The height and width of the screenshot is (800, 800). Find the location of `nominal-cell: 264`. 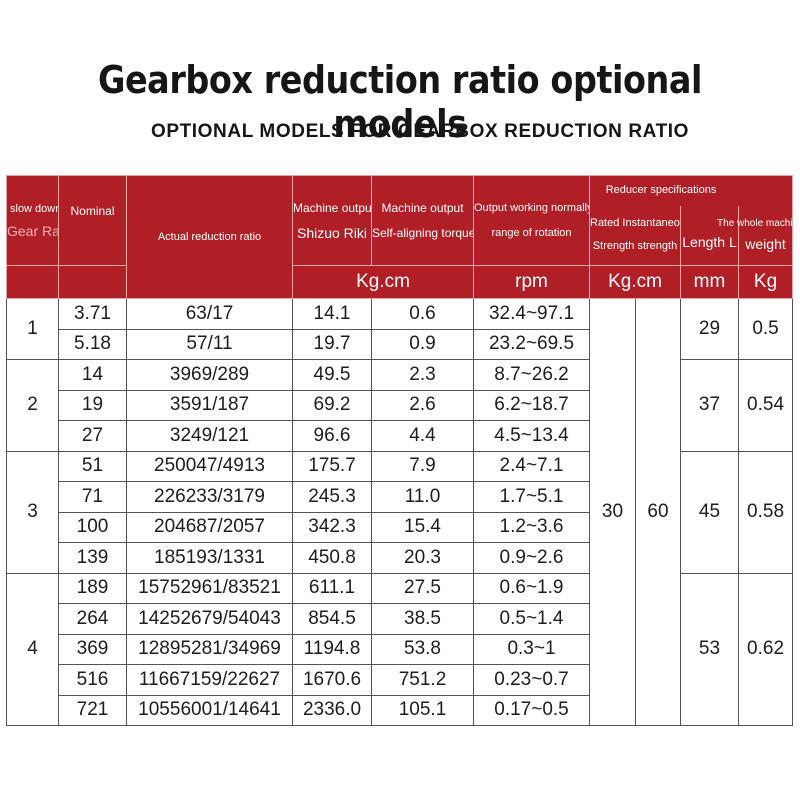

nominal-cell: 264 is located at coordinates (92, 619).